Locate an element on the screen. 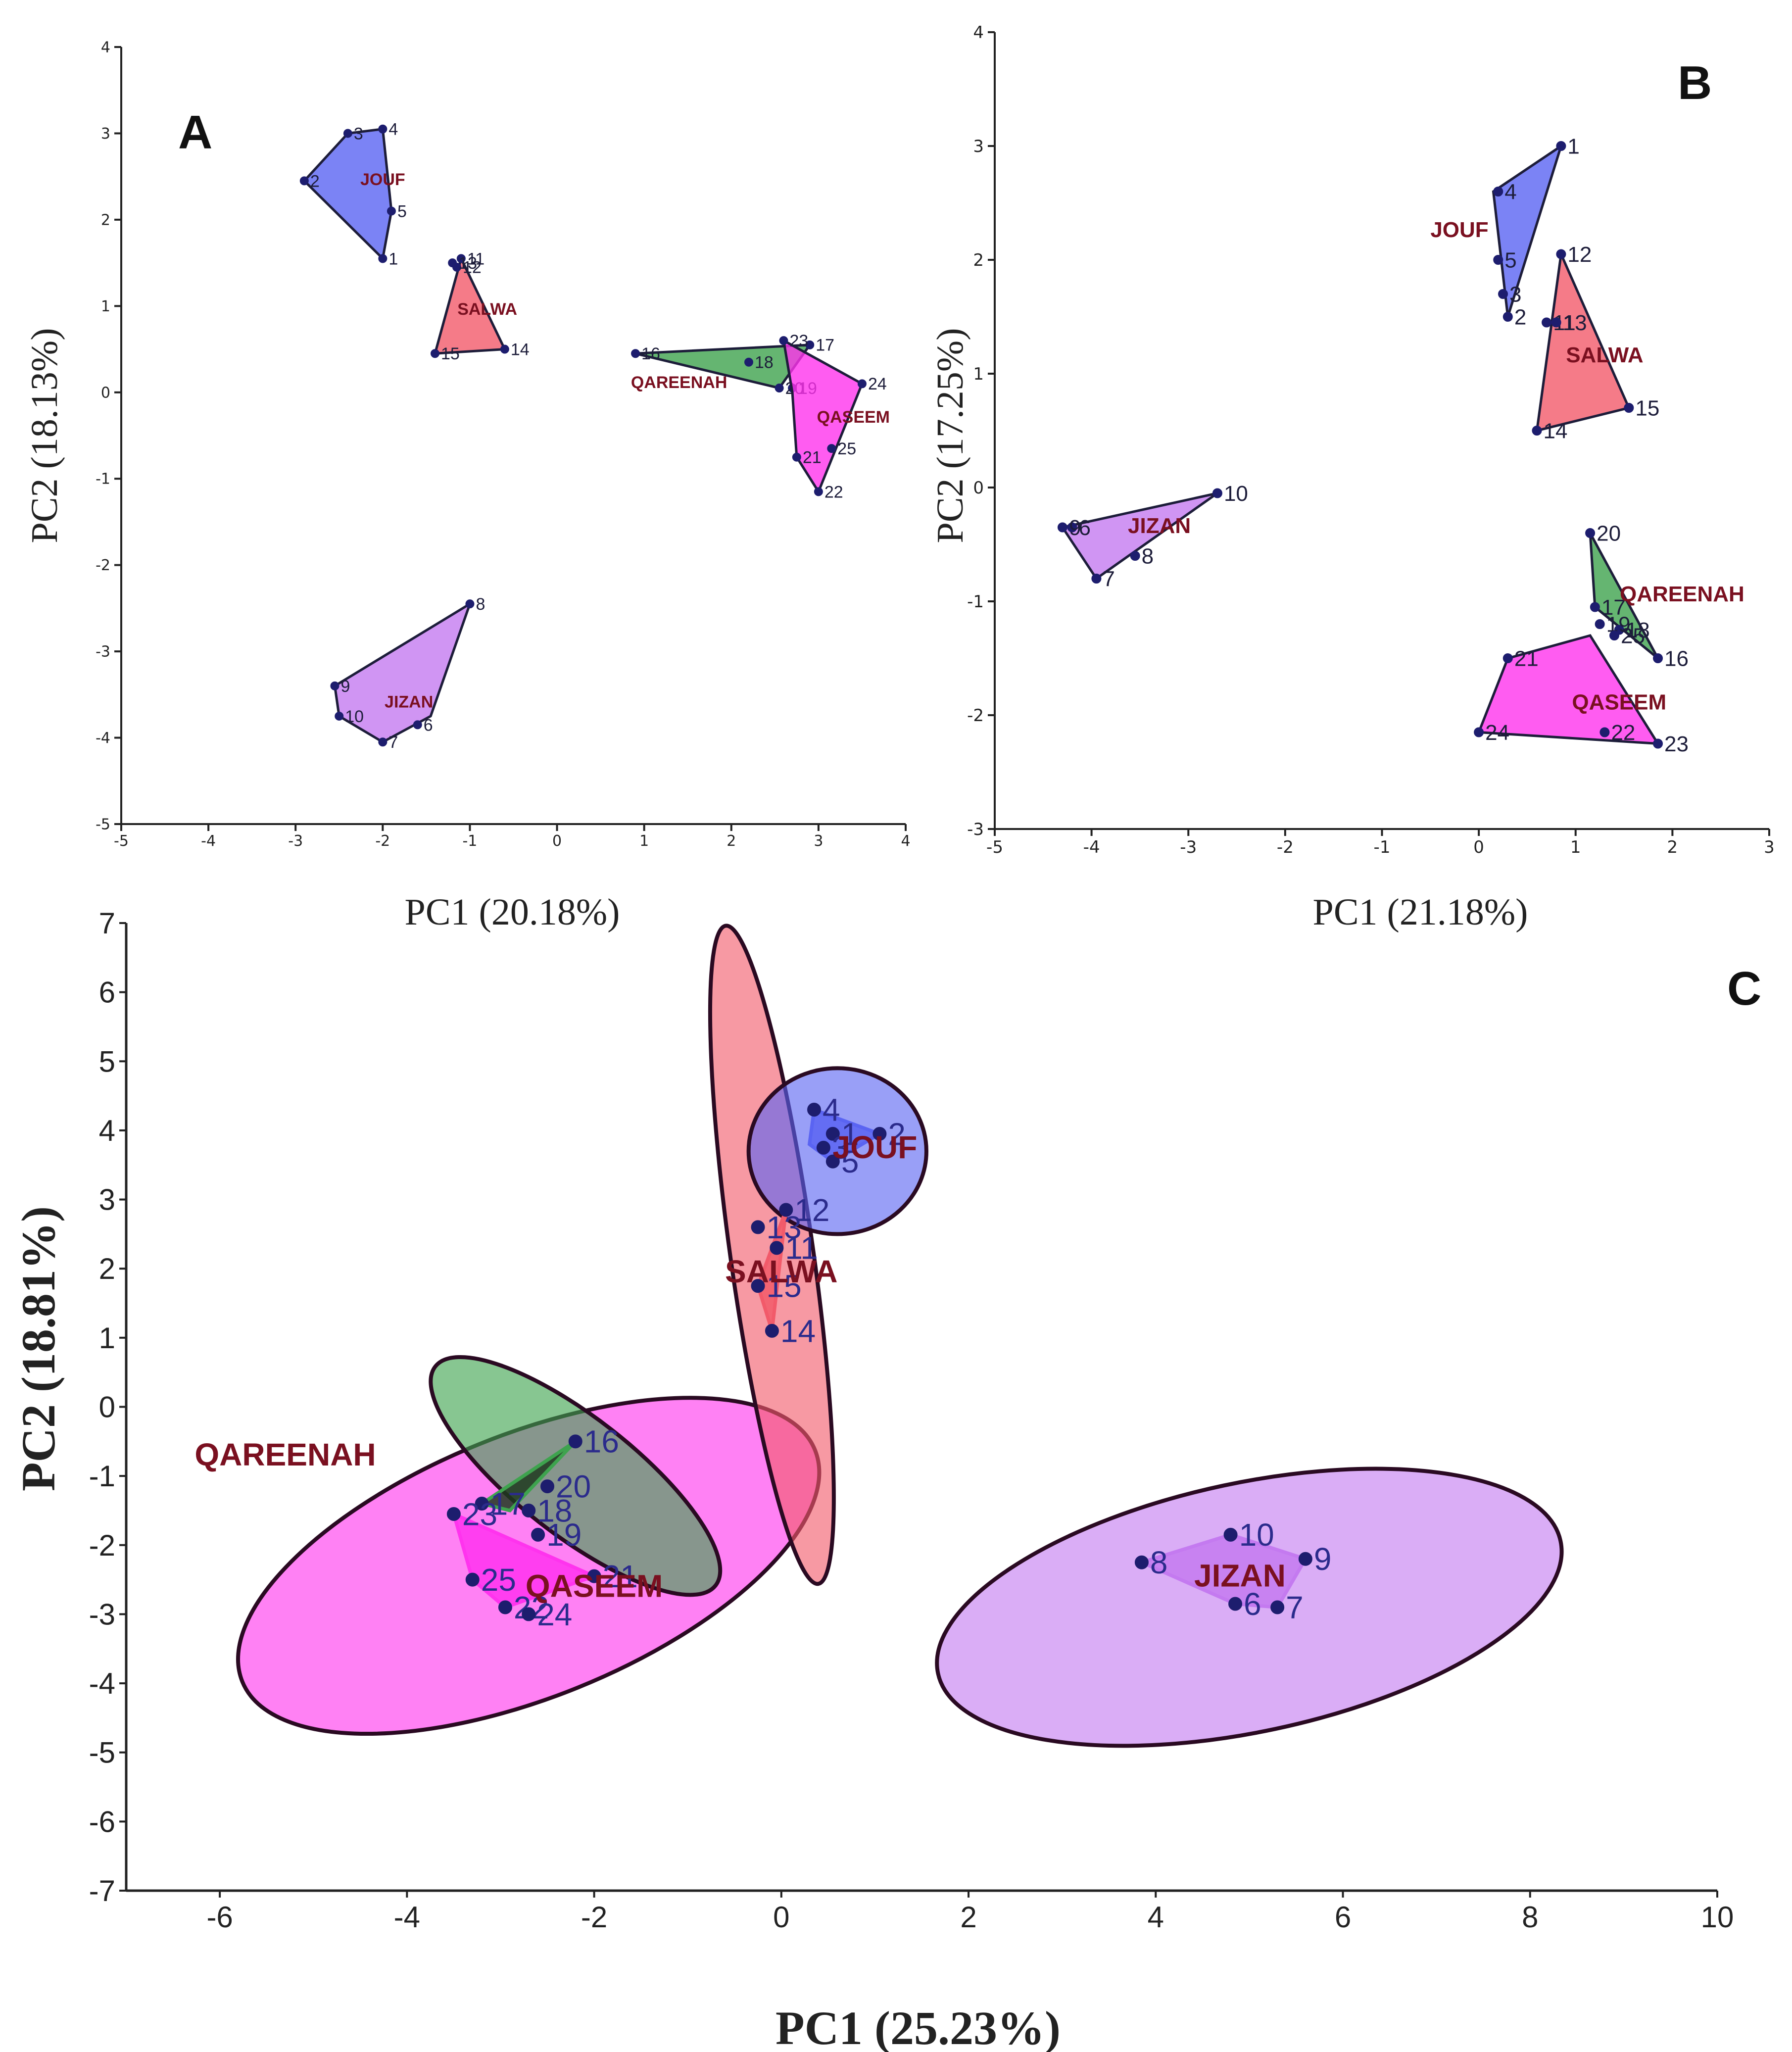  point-label: 14 is located at coordinates (798, 1331).